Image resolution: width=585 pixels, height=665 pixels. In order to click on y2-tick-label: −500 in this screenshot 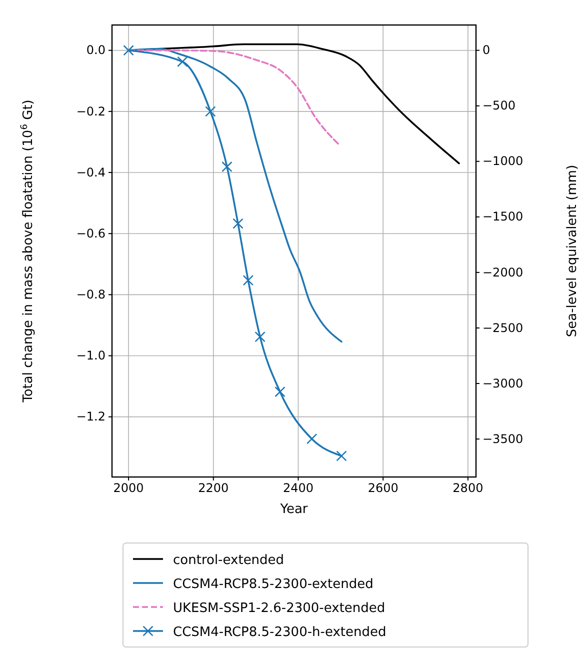, I will do `click(499, 105)`.